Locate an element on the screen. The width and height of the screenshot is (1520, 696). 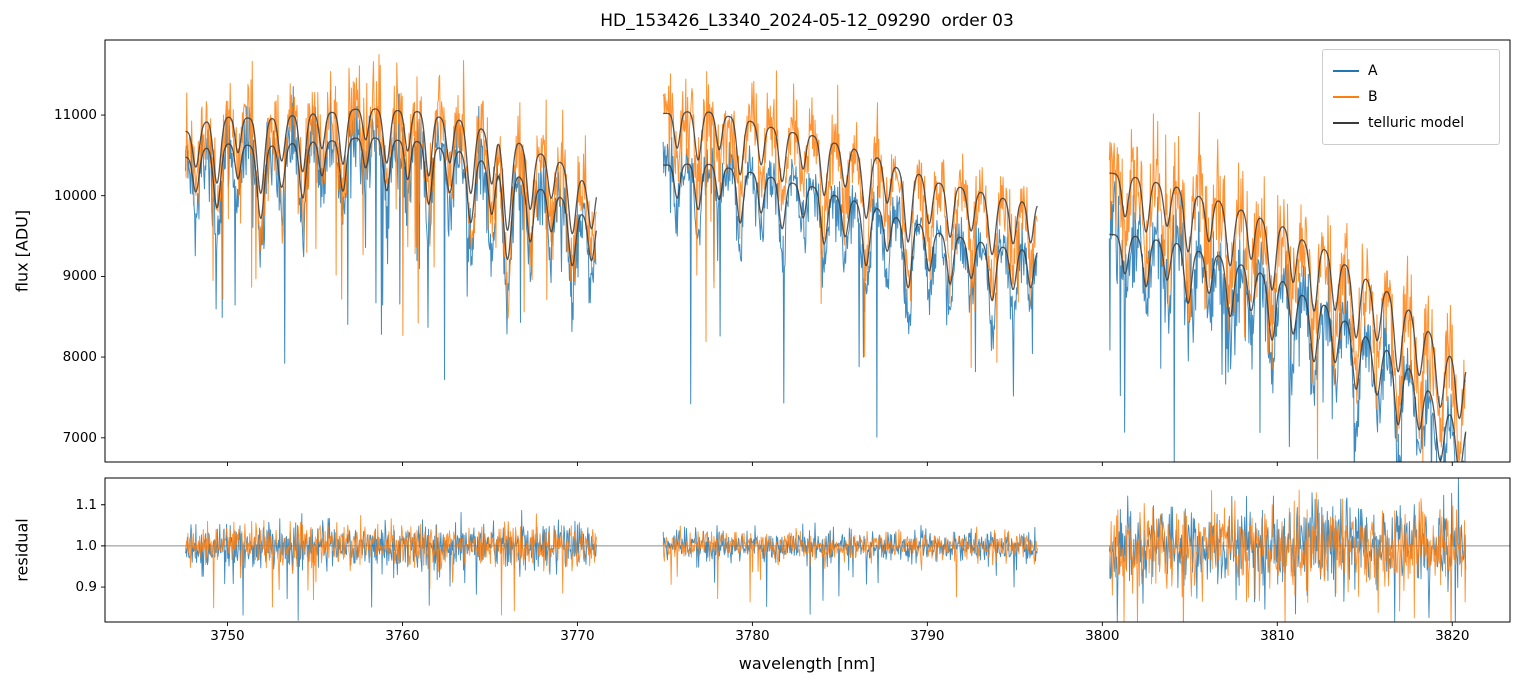
residual-y-tick-label: 0.9 is located at coordinates (86, 587).